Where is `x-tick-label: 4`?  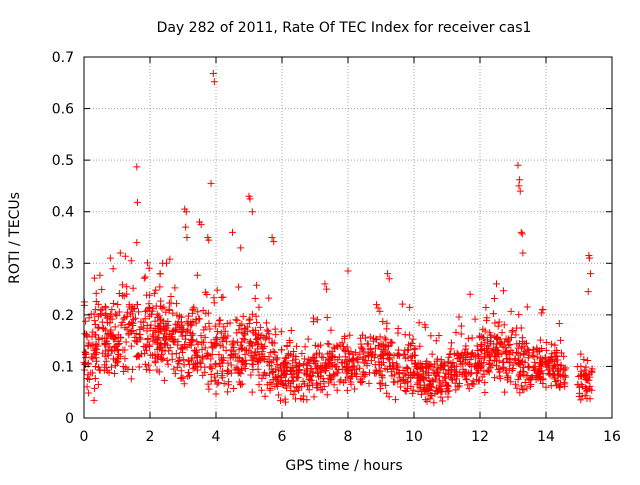 x-tick-label: 4 is located at coordinates (216, 437).